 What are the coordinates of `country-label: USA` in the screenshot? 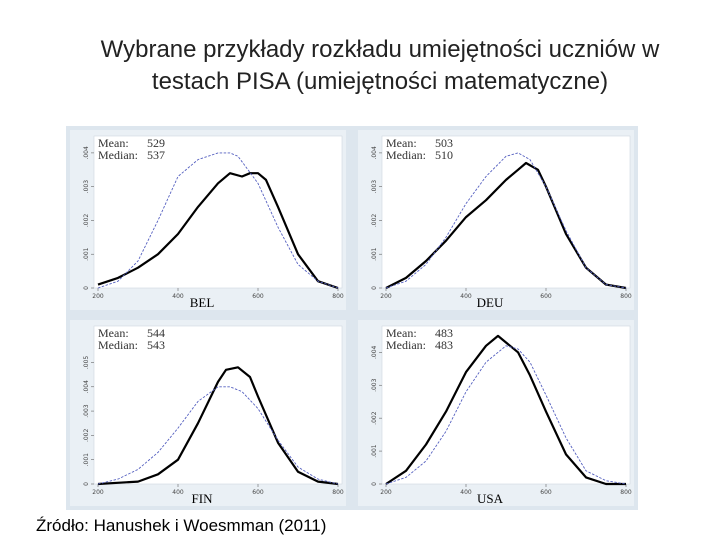 It's located at (490, 498).